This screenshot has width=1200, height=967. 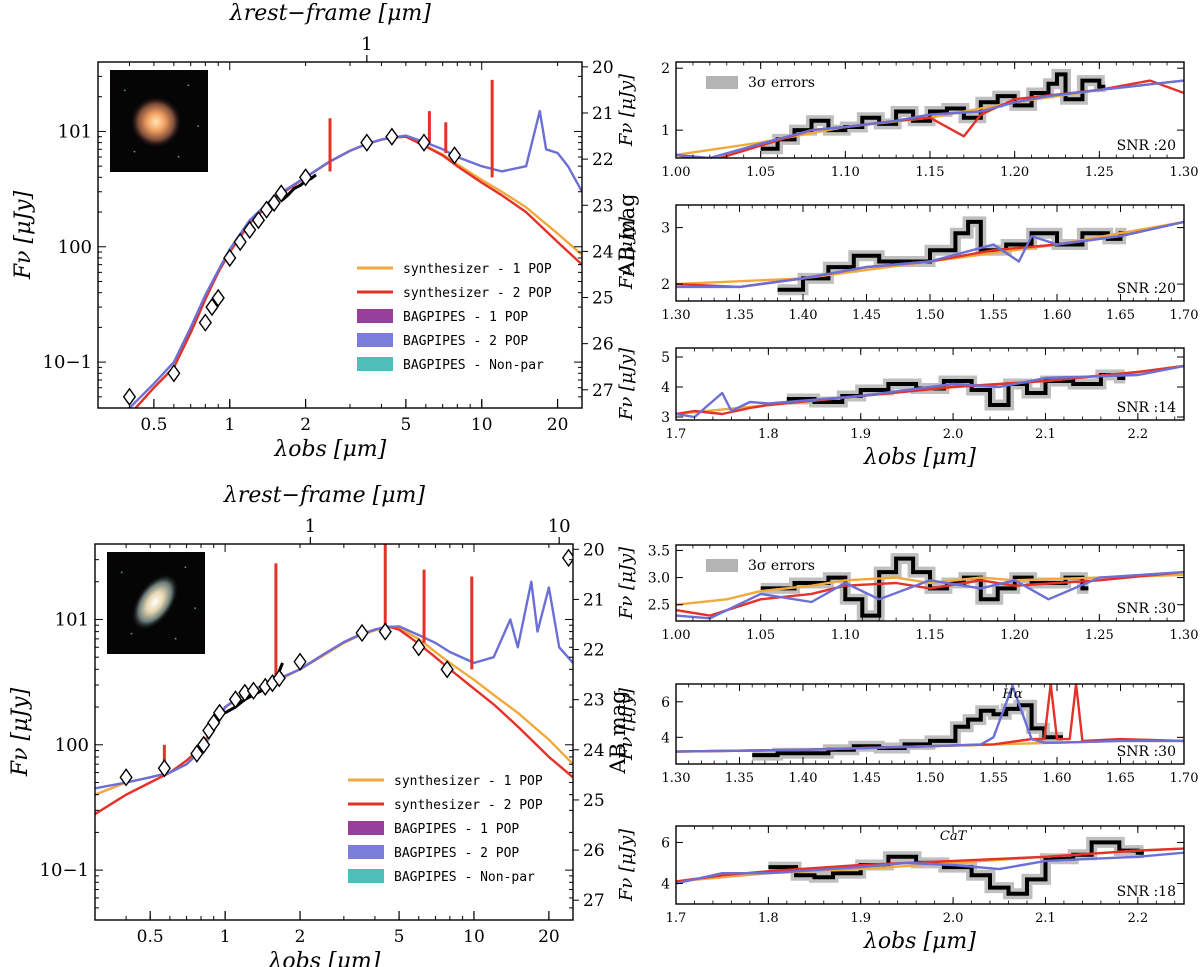 What do you see at coordinates (334, 680) in the screenshot?
I see `bottom-sed-plot-area` at bounding box center [334, 680].